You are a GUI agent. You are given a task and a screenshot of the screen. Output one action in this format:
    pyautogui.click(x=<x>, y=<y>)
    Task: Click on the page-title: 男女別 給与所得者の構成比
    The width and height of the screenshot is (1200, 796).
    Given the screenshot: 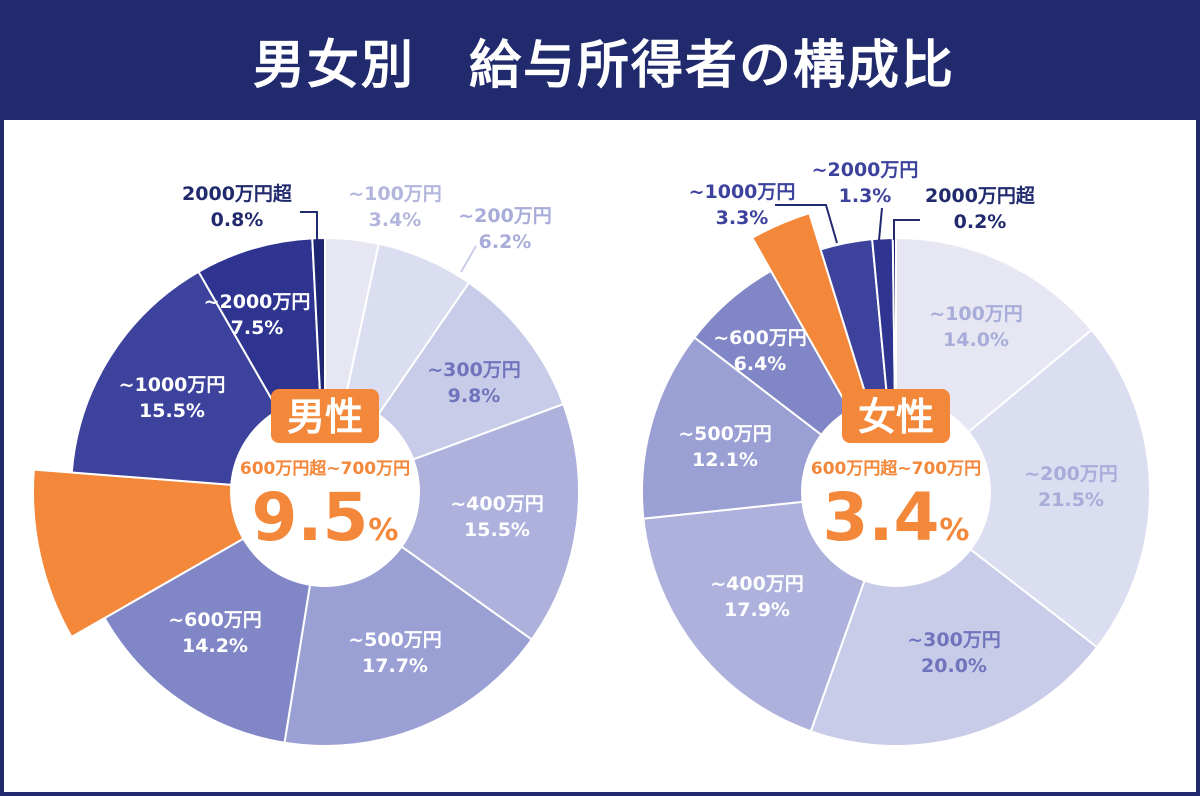 What is the action you would take?
    pyautogui.click(x=603, y=65)
    